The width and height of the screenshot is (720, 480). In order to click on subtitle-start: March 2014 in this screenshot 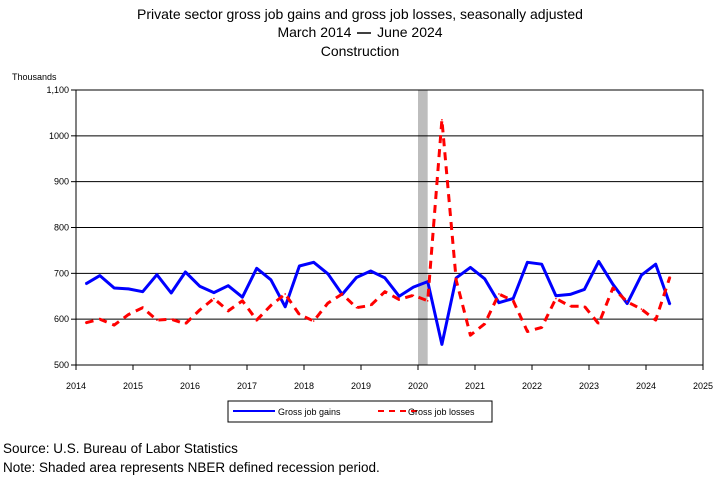, I will do `click(314, 32)`.